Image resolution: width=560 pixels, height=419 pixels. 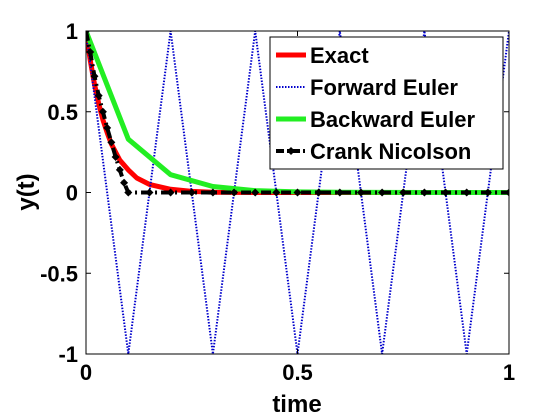 I want to click on legend-marker-crank-nicolson, so click(x=291, y=151).